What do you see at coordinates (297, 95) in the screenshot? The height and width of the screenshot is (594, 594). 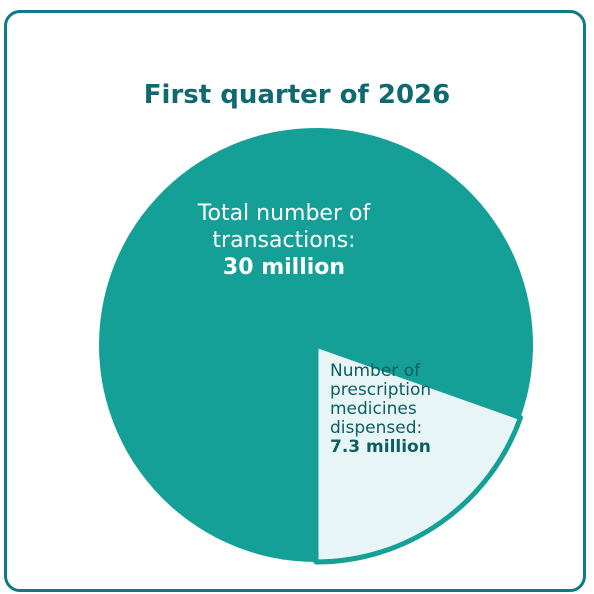 I see `chart-title: First quarter of 2026` at bounding box center [297, 95].